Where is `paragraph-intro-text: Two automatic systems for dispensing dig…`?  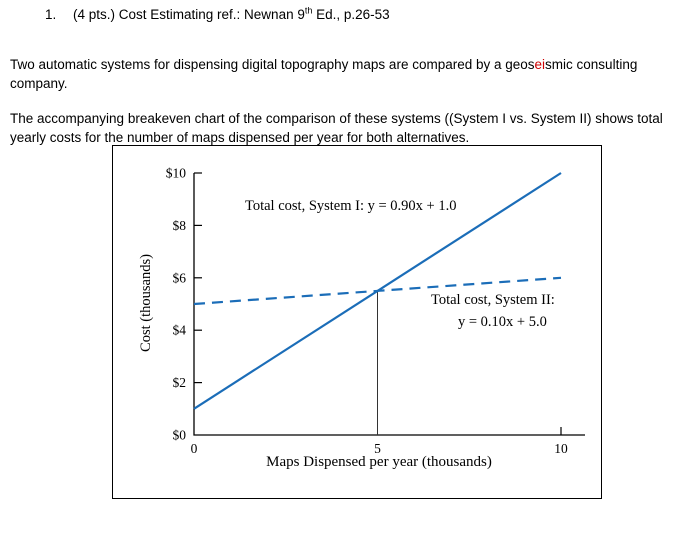
paragraph-intro-text: Two automatic systems for dispensing dig… is located at coordinates (272, 64).